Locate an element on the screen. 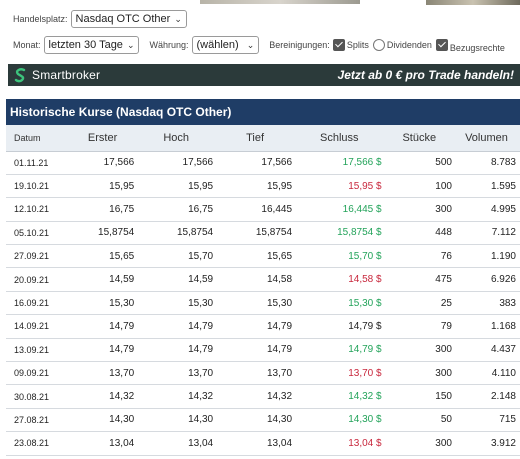  top-image-strip is located at coordinates (260, 2).